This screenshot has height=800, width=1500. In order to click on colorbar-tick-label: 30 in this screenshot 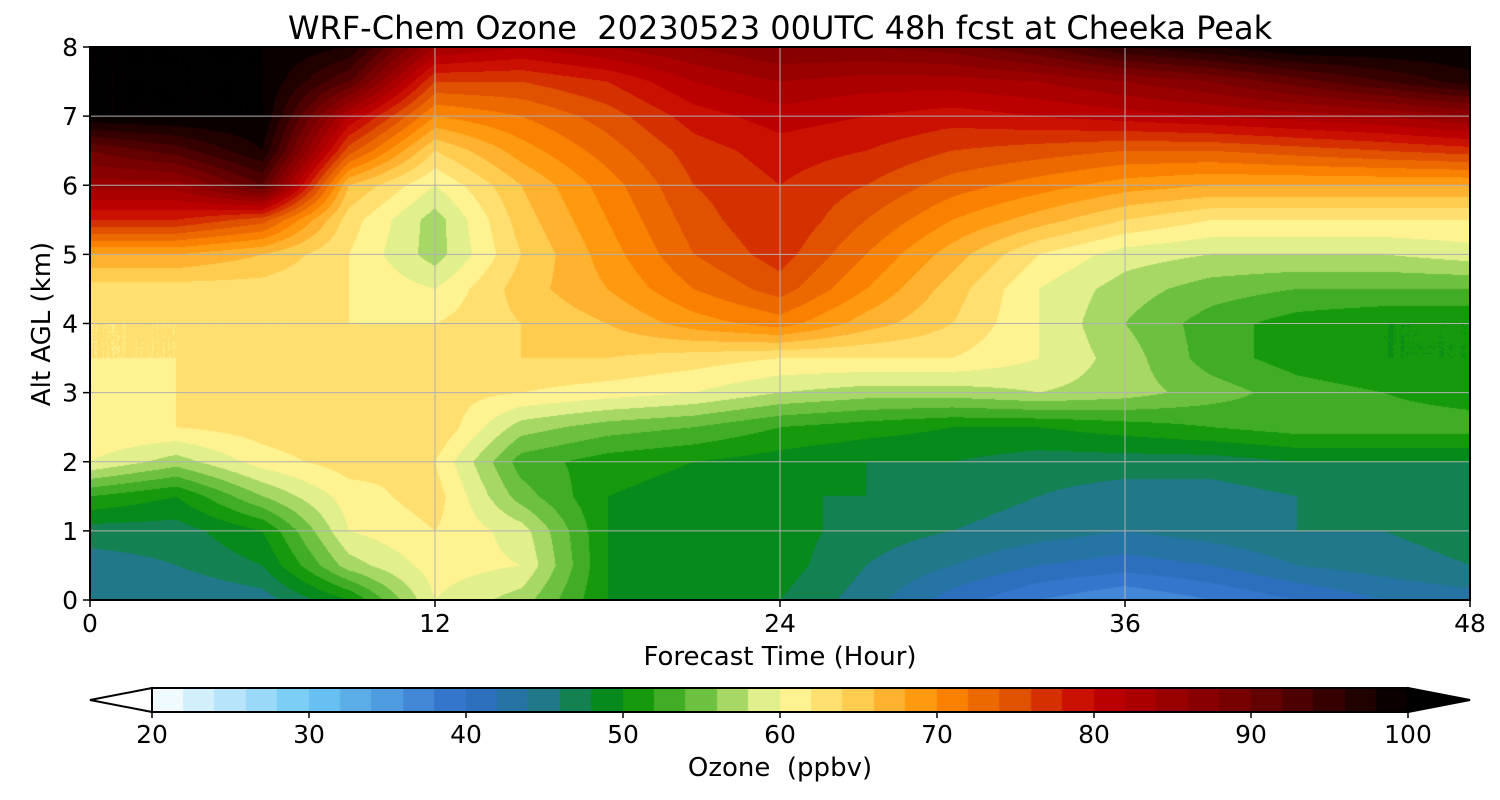, I will do `click(309, 734)`.